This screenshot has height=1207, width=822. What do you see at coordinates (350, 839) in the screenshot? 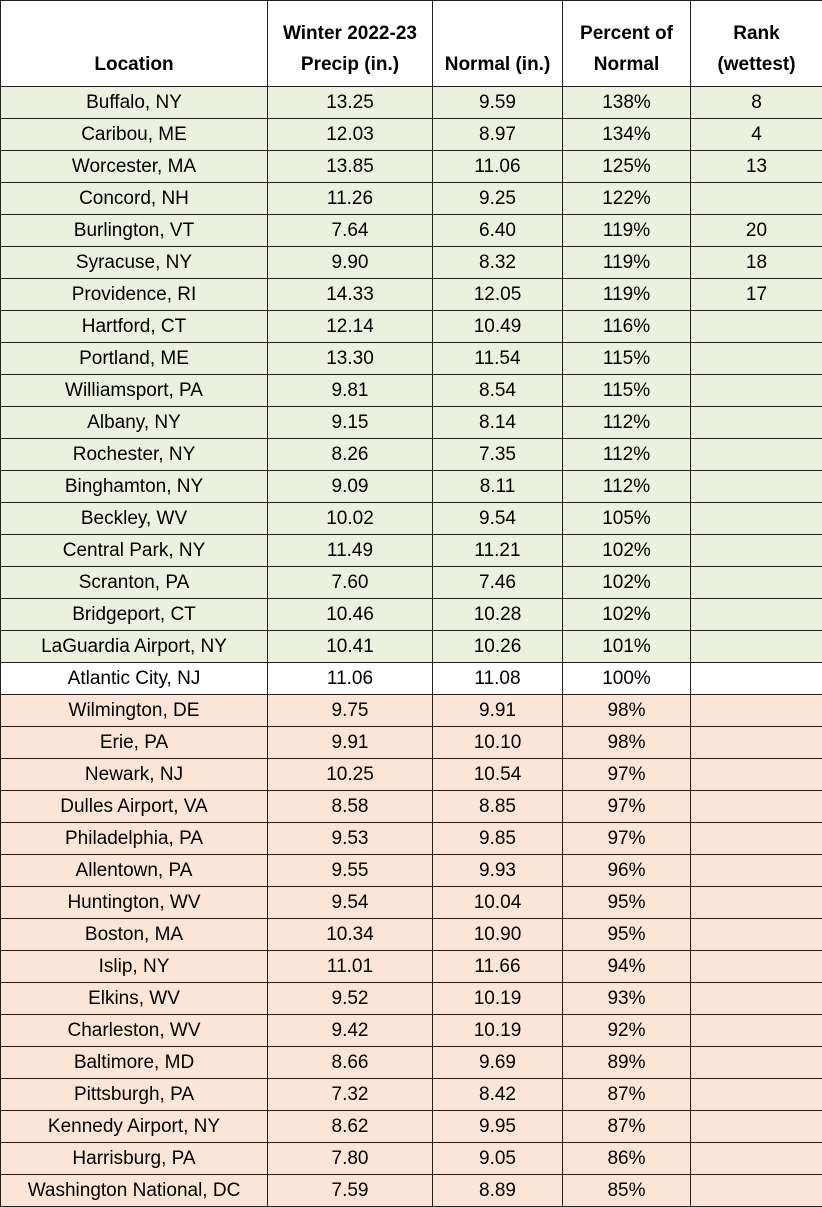
I see `table-cell: 9.53` at bounding box center [350, 839].